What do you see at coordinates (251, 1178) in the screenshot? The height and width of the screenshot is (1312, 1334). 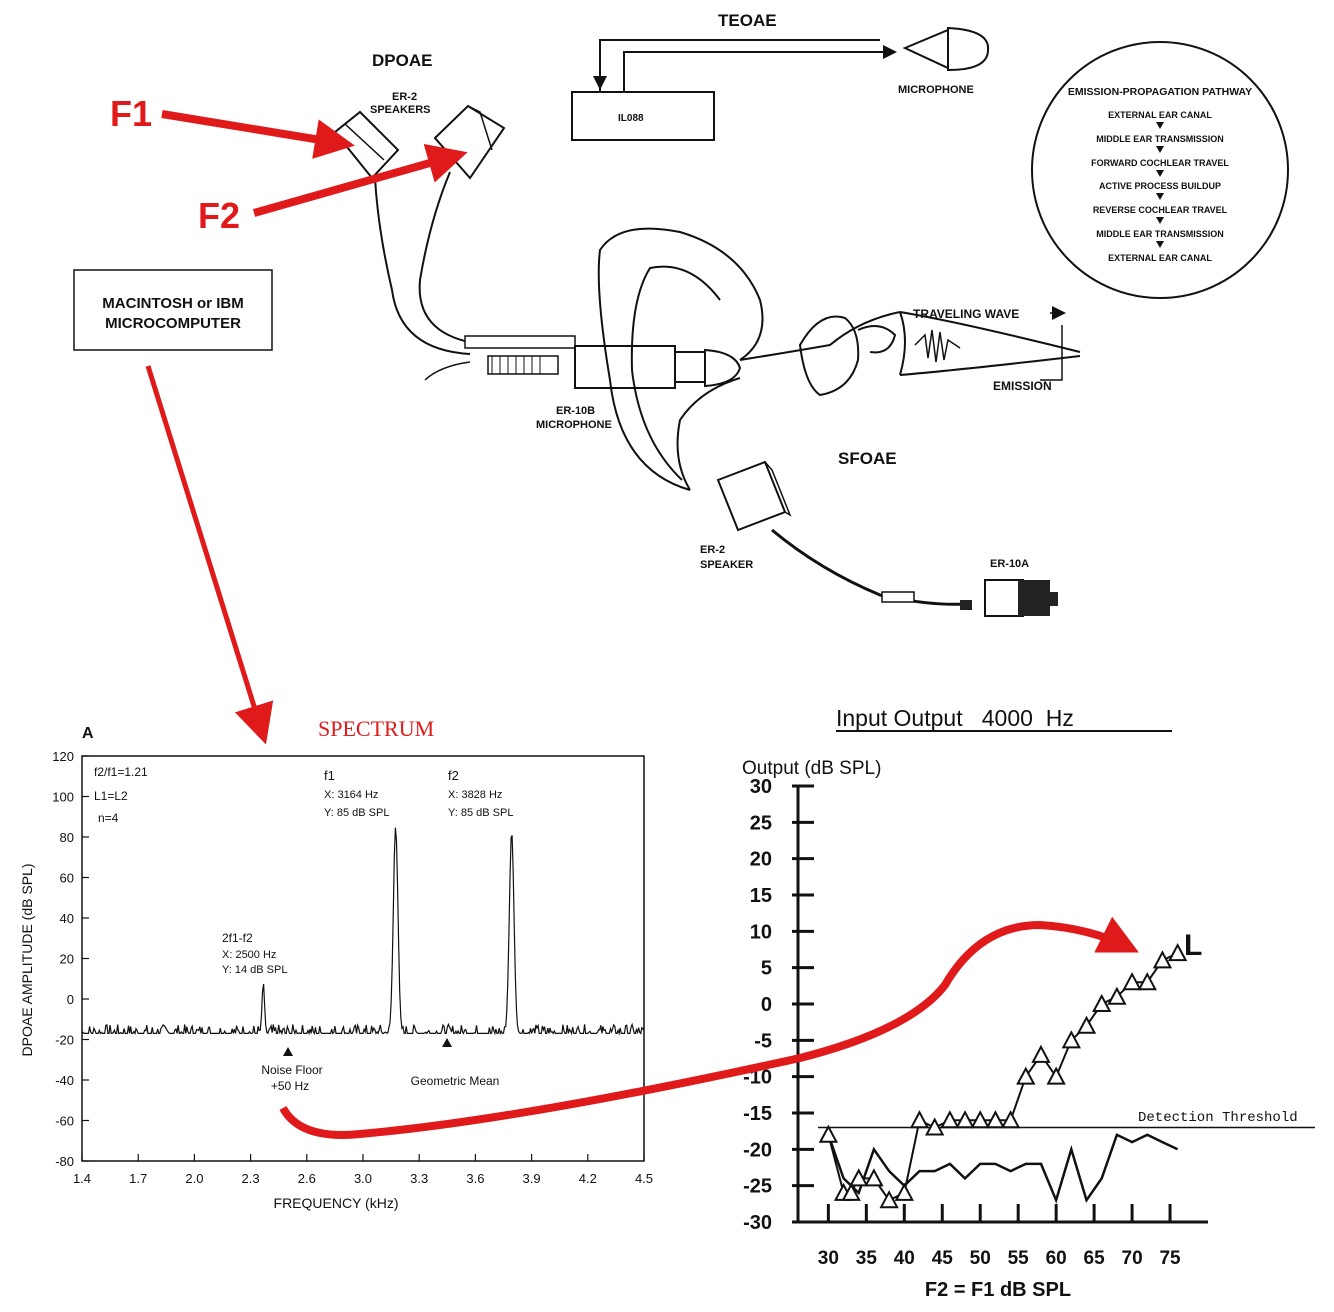 I see `spectrum-x-tick-label: 2.3` at bounding box center [251, 1178].